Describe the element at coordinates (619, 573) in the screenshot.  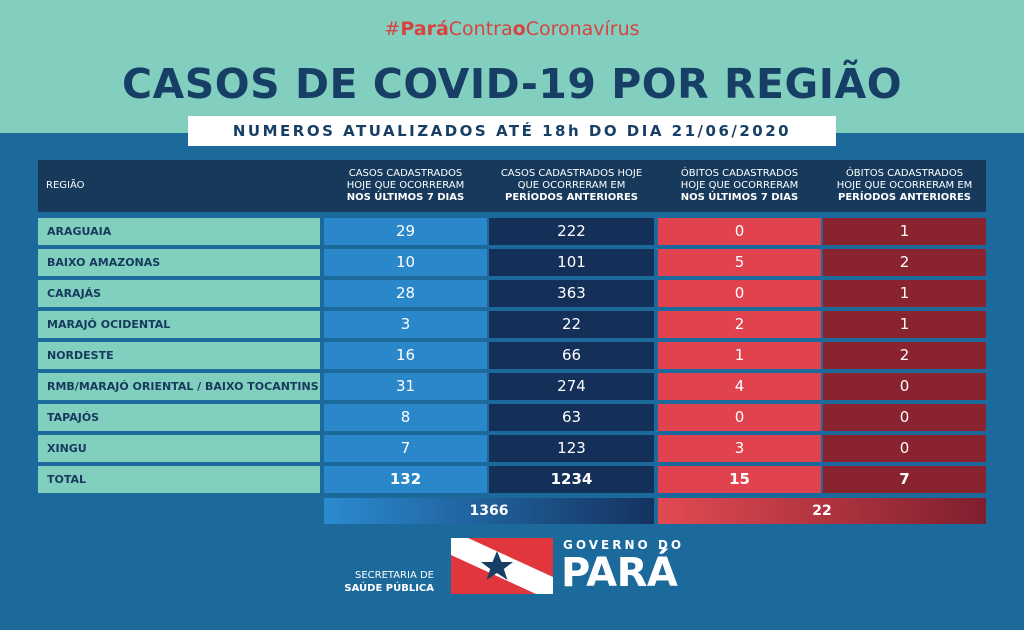
I see `para-logo-text: PARÁ` at that location.